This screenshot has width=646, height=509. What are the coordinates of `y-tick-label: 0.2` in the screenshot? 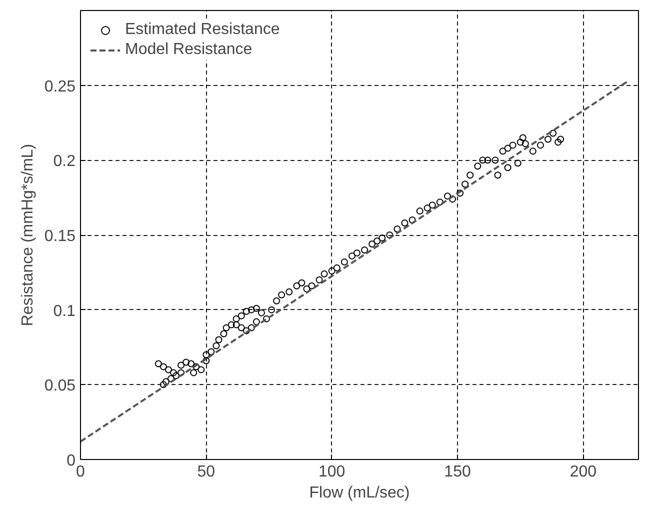 It's located at (64, 161).